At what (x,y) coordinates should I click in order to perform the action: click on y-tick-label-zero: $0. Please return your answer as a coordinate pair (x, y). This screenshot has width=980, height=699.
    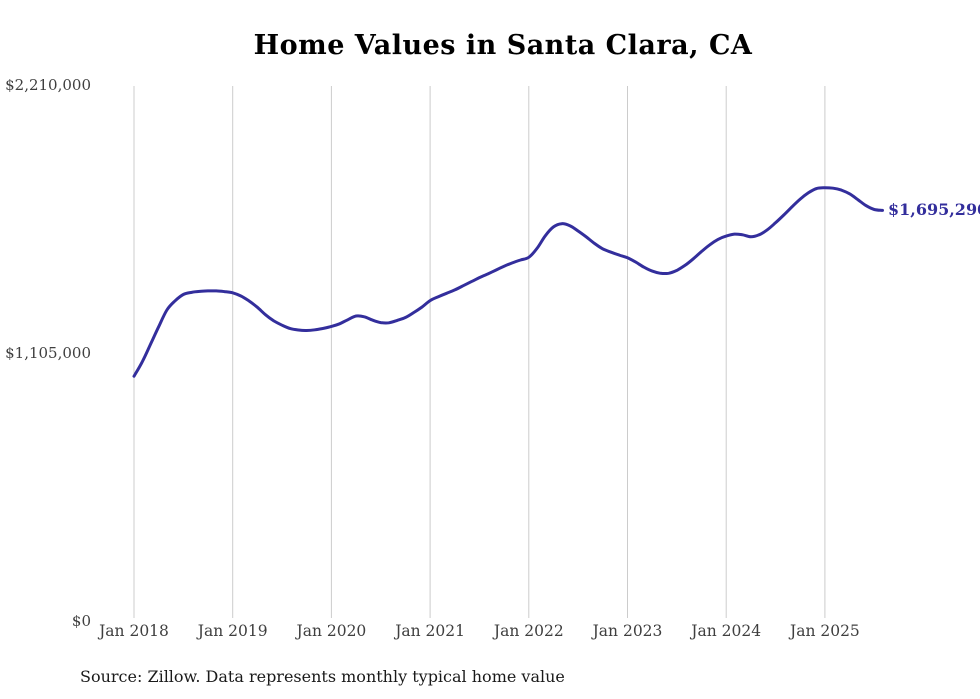
    Looking at the image, I should click on (81, 621).